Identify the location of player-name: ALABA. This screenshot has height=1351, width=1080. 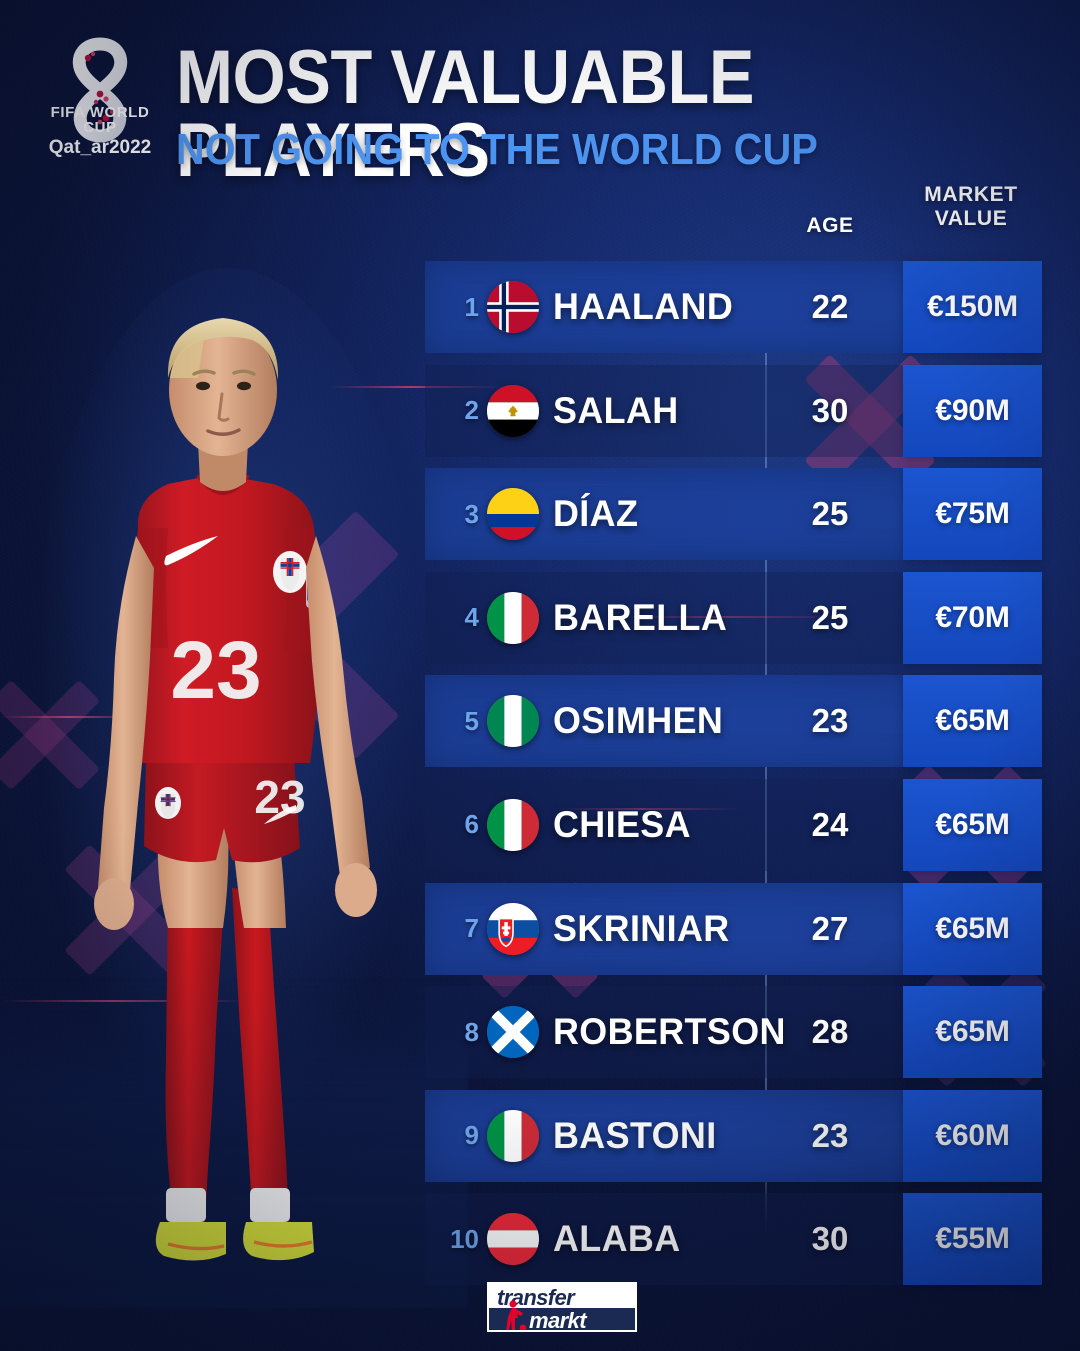
(617, 1239).